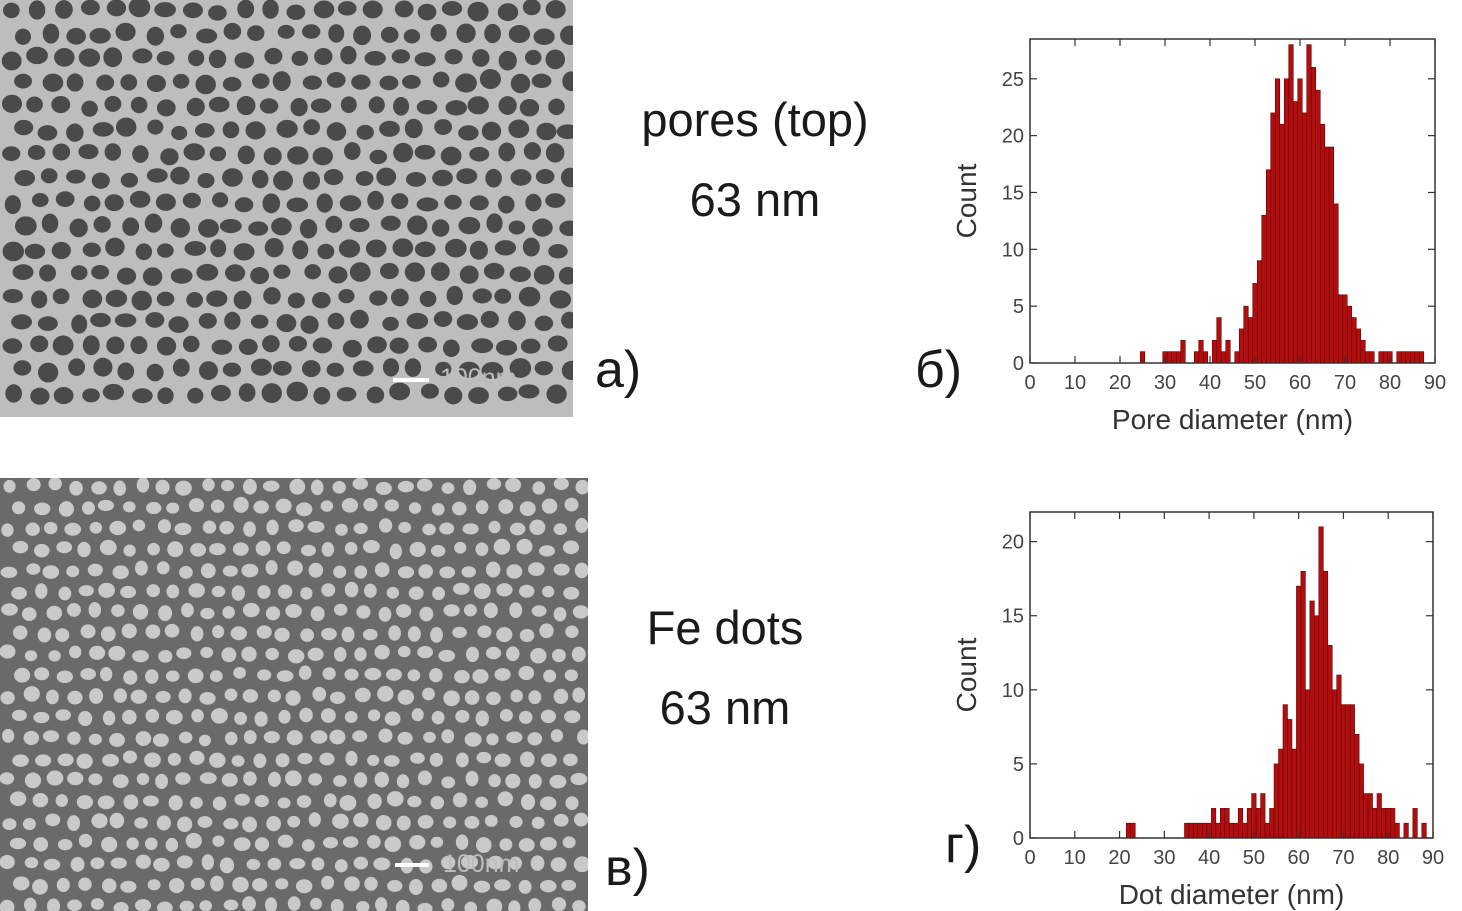  Describe the element at coordinates (1120, 383) in the screenshot. I see `x-tick-label: 20` at that location.